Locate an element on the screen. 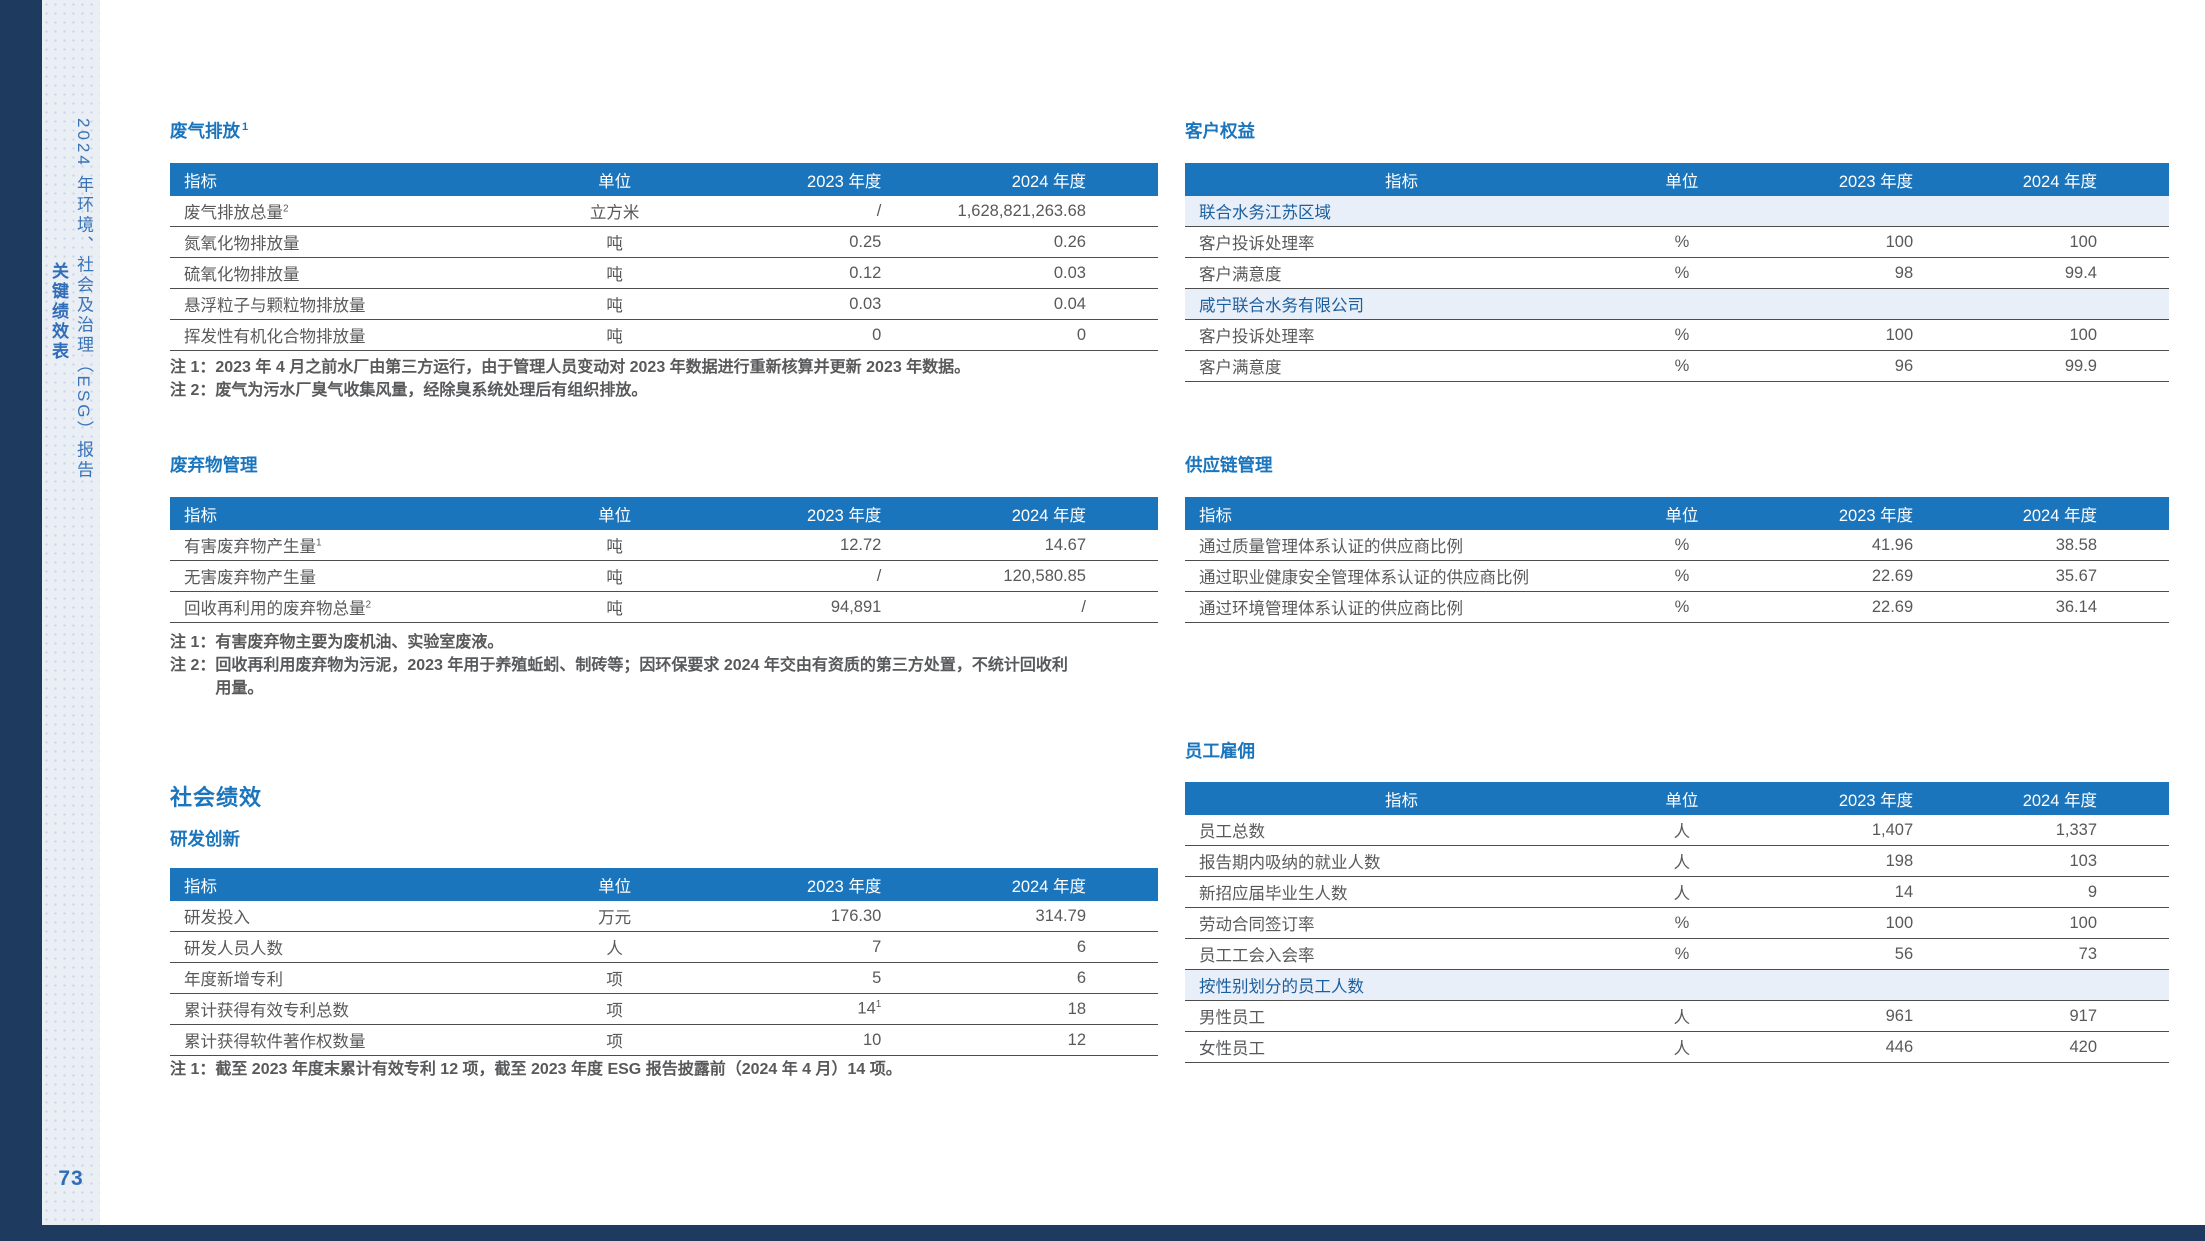 The image size is (2205, 1241). value-2024-cell: 36.14 is located at coordinates (2041, 607).